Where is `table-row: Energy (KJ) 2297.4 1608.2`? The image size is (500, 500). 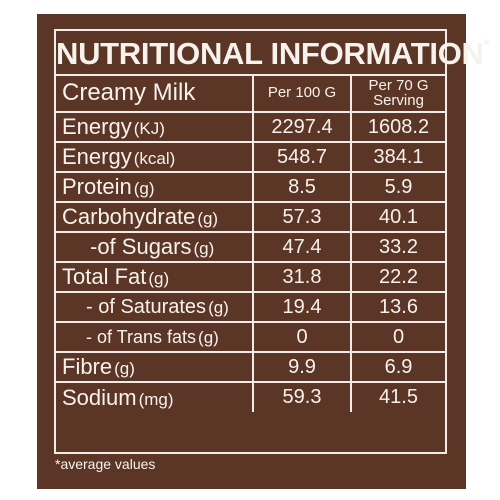
table-row: Energy (KJ) 2297.4 1608.2 is located at coordinates (250, 127).